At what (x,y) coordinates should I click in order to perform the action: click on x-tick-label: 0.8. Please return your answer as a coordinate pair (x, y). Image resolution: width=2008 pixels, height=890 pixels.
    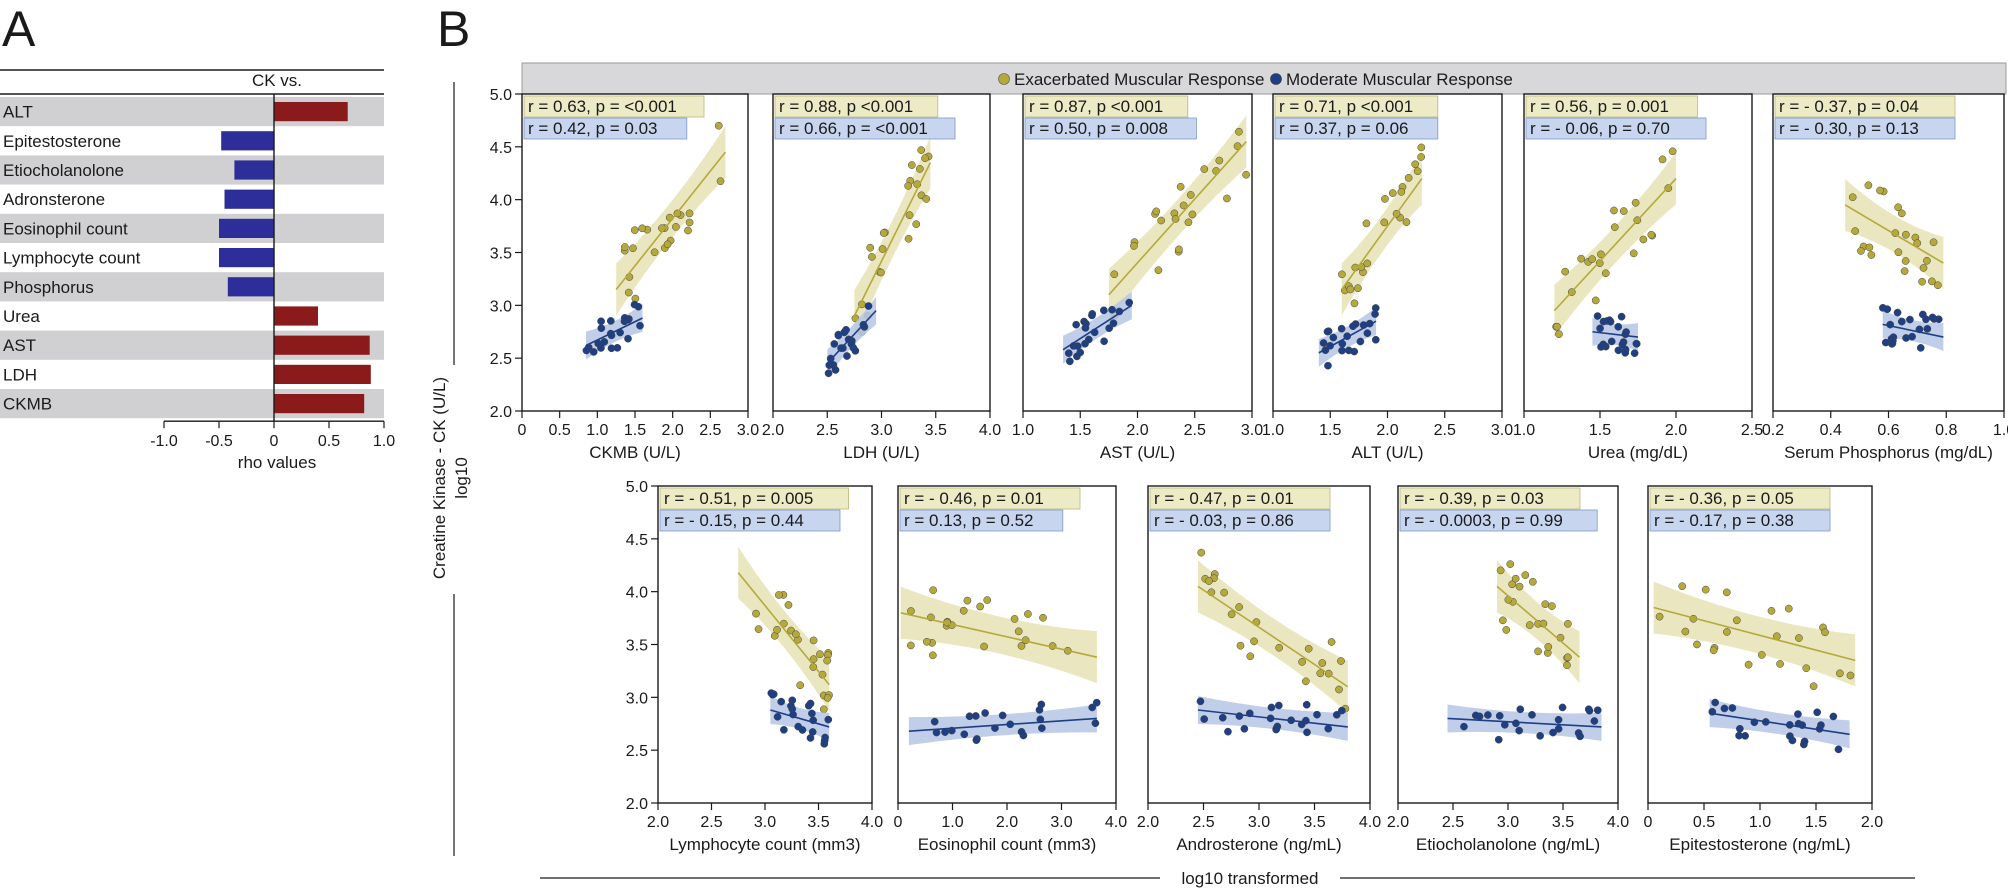
    Looking at the image, I should click on (1946, 430).